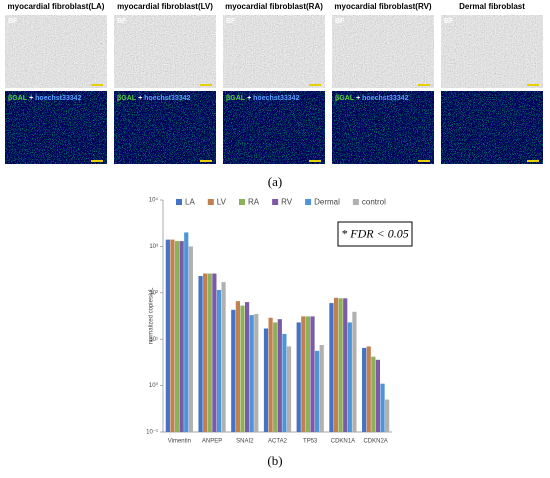 Image resolution: width=550 pixels, height=478 pixels. What do you see at coordinates (190, 202) in the screenshot?
I see `legend-label: LA` at bounding box center [190, 202].